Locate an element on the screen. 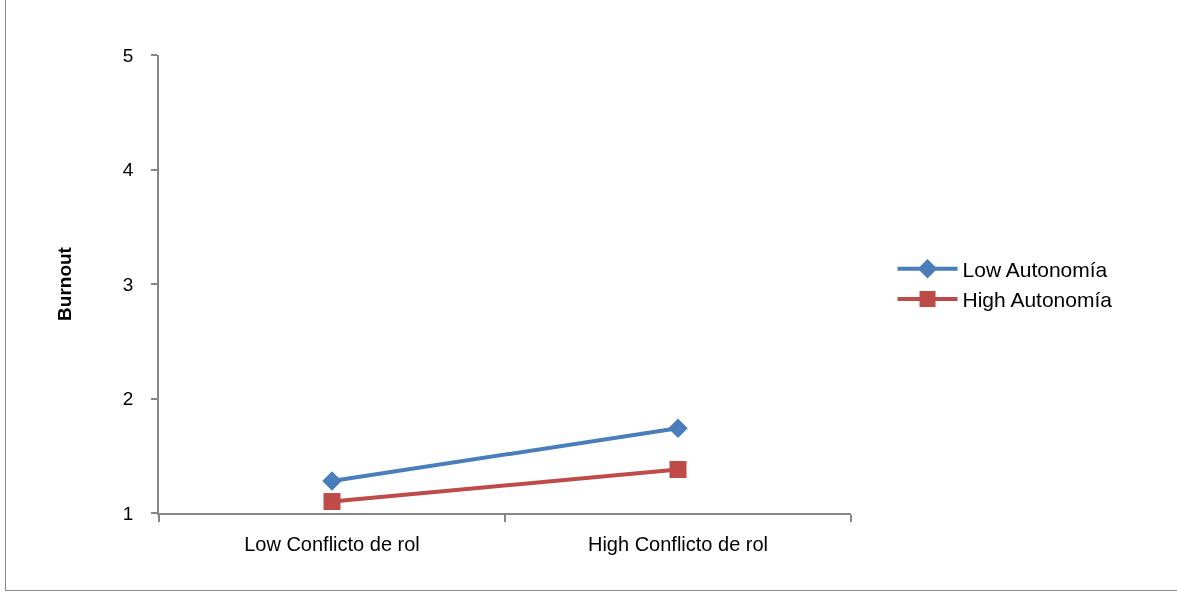 The image size is (1177, 596). x-tick-label: High Conflicto de rol is located at coordinates (678, 543).